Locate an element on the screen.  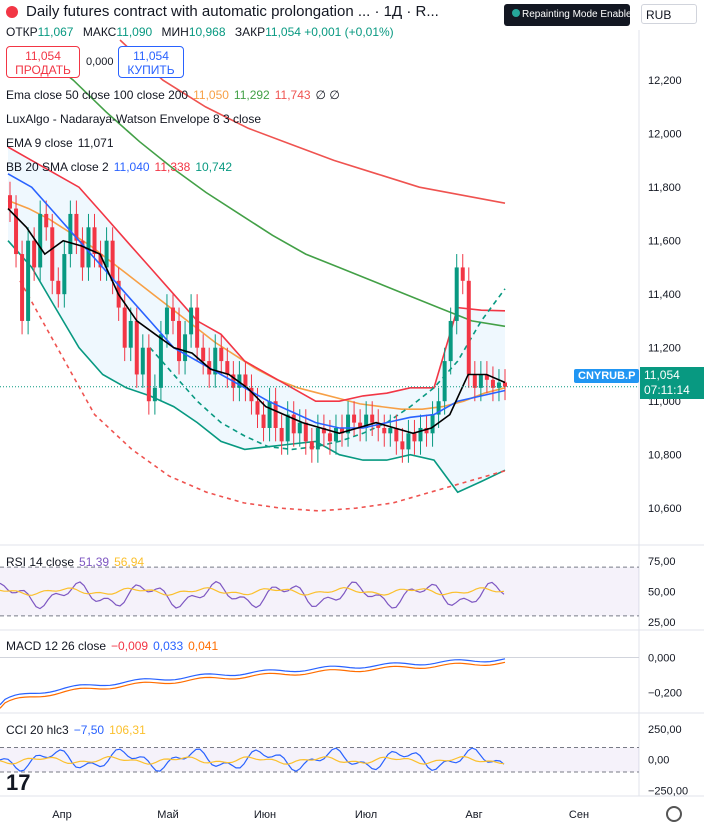
rsi-tick-label: 75,00 is located at coordinates (662, 562).